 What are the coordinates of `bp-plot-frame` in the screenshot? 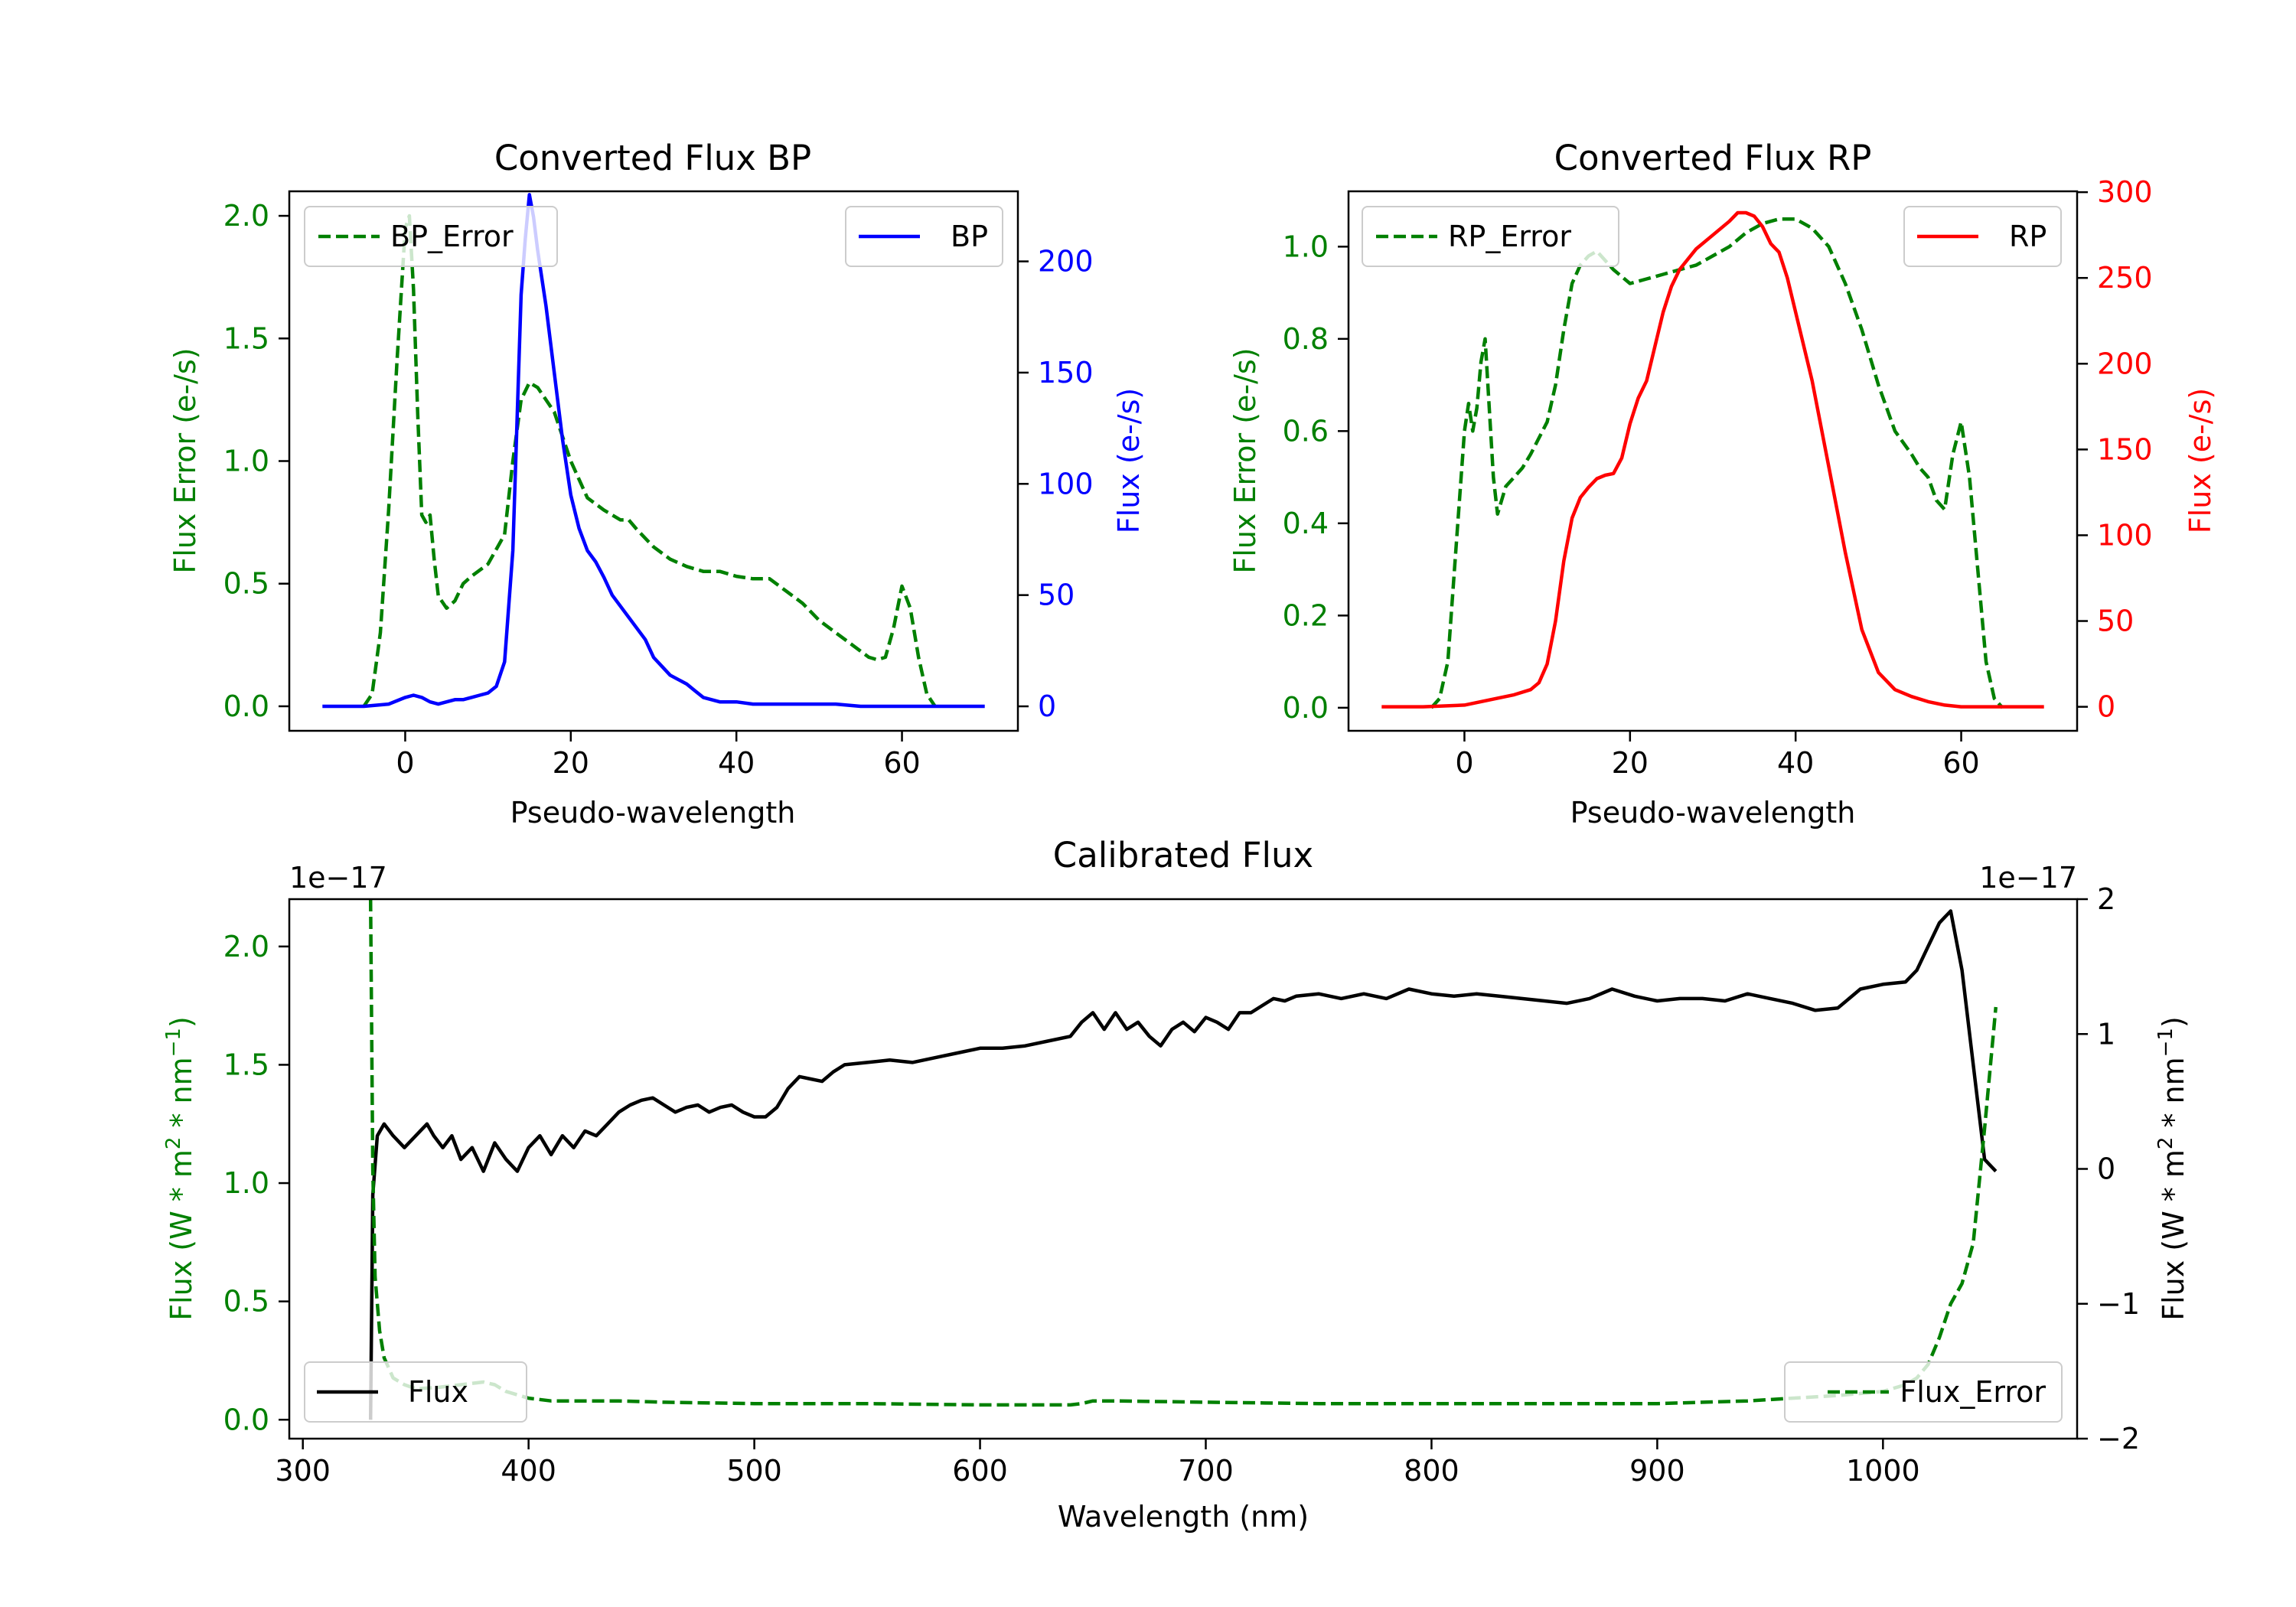 It's located at (653, 461).